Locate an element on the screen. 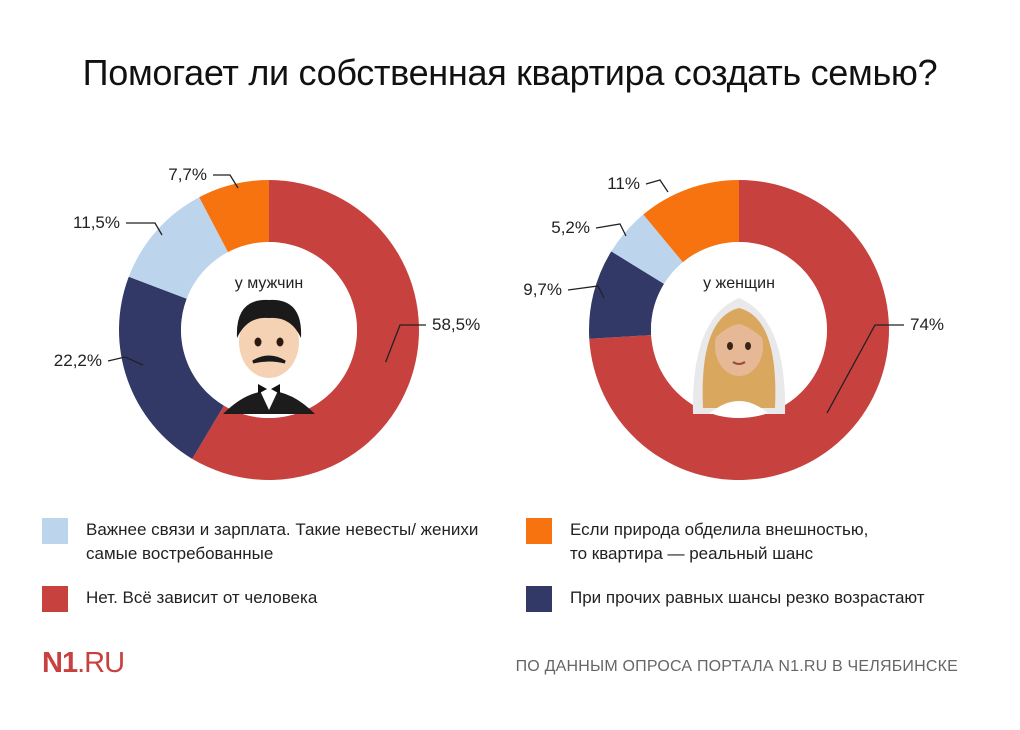  logo-main: N1 is located at coordinates (60, 663).